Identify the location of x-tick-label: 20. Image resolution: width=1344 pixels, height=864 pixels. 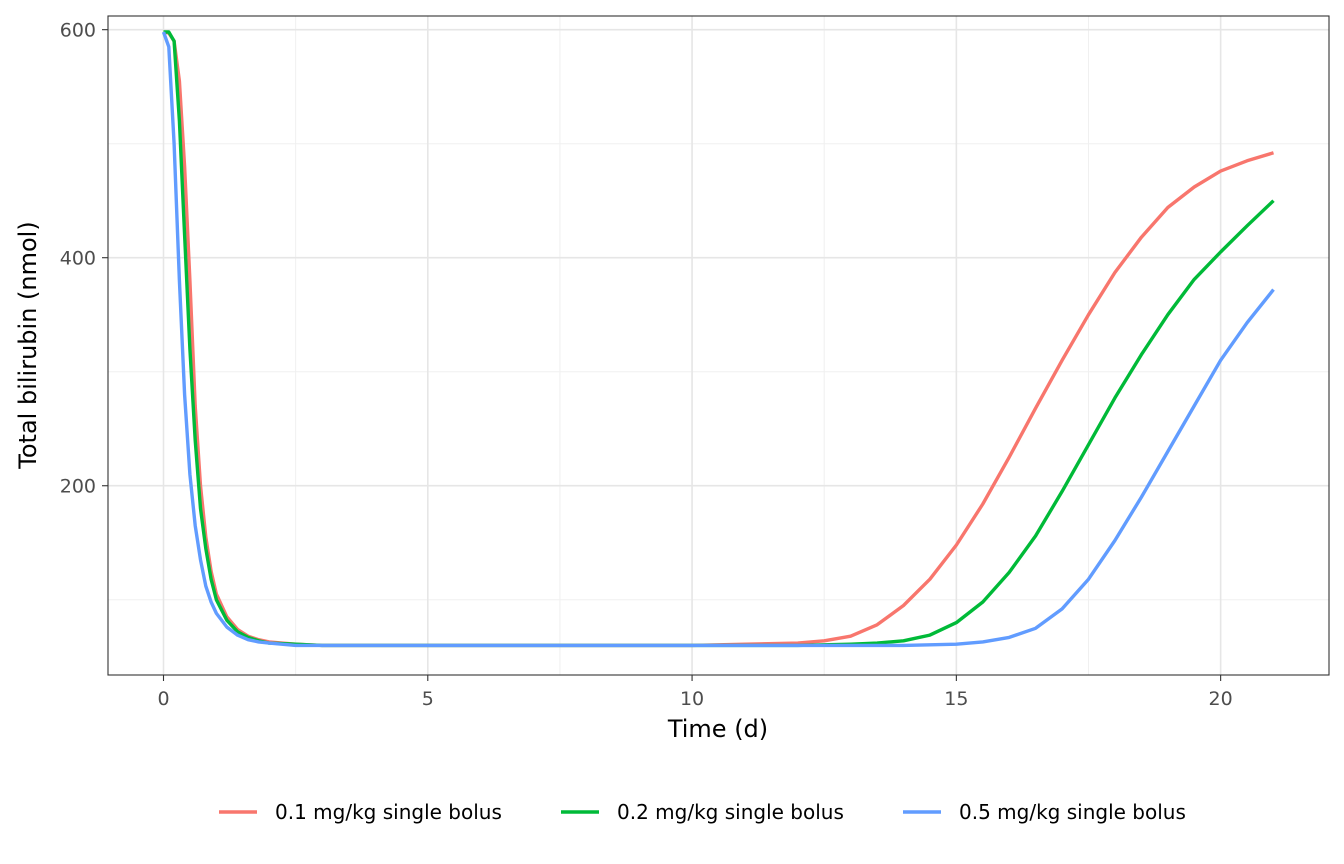
(1221, 699).